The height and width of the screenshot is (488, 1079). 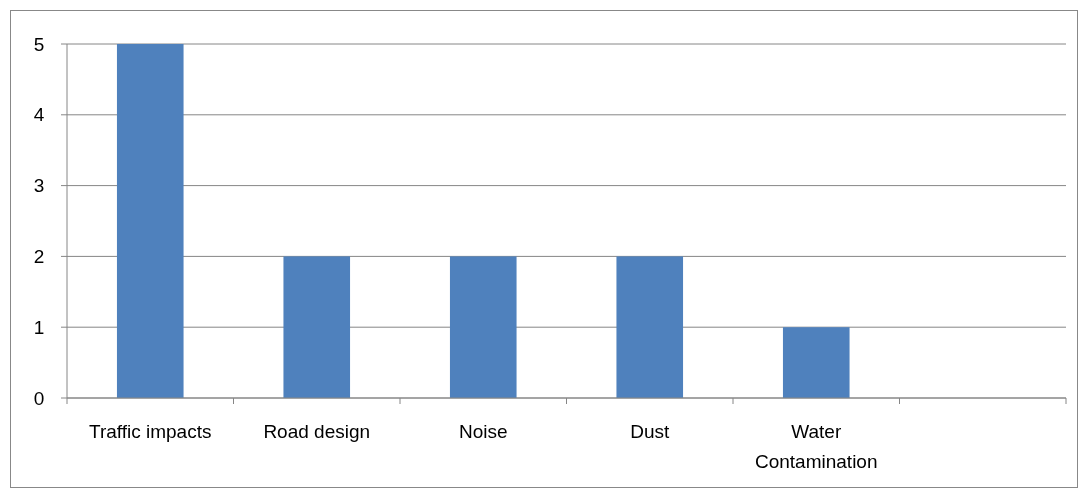 What do you see at coordinates (39, 398) in the screenshot?
I see `y-tick-label: 0` at bounding box center [39, 398].